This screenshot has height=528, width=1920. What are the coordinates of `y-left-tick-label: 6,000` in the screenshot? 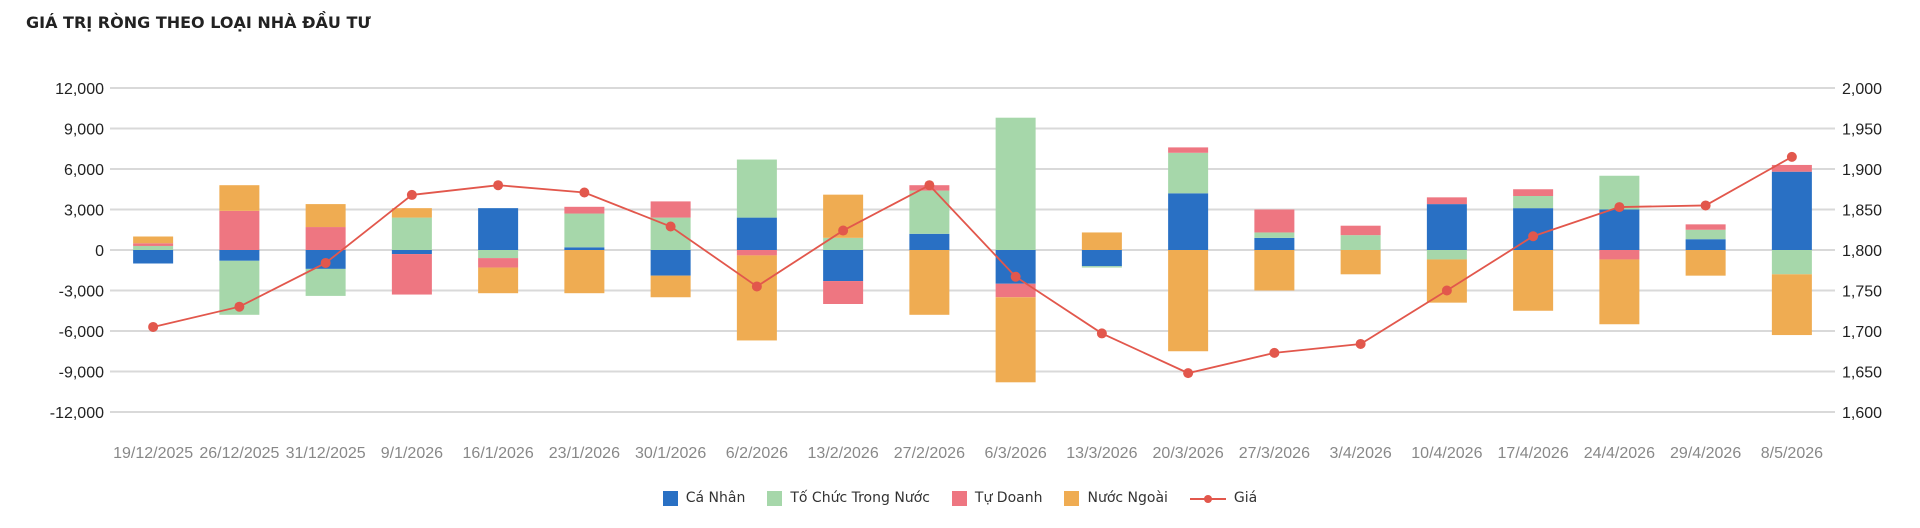 It's located at (84, 170).